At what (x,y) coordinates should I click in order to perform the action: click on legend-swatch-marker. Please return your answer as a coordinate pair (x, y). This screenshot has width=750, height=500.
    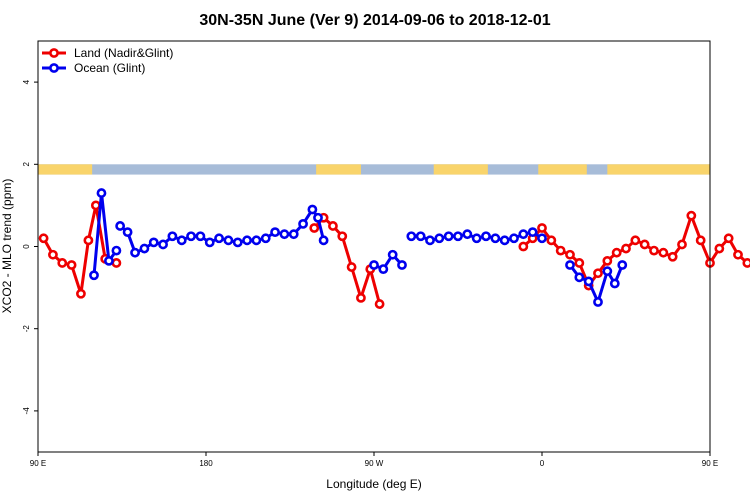
    Looking at the image, I should click on (54, 53).